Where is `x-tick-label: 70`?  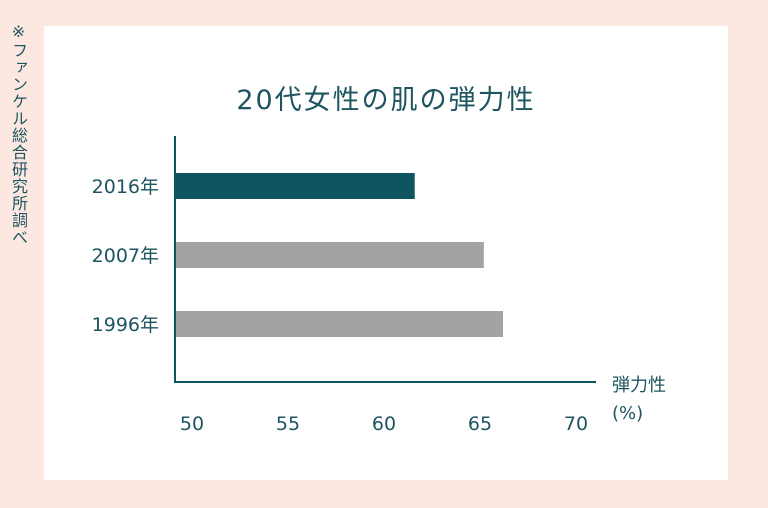 x-tick-label: 70 is located at coordinates (576, 424).